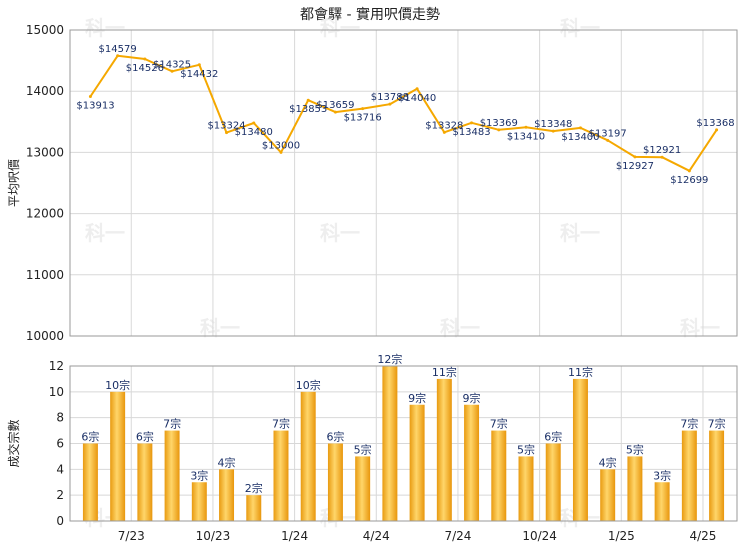 Image resolution: width=740 pixels, height=550 pixels. I want to click on price-value-label: $12699, so click(689, 180).